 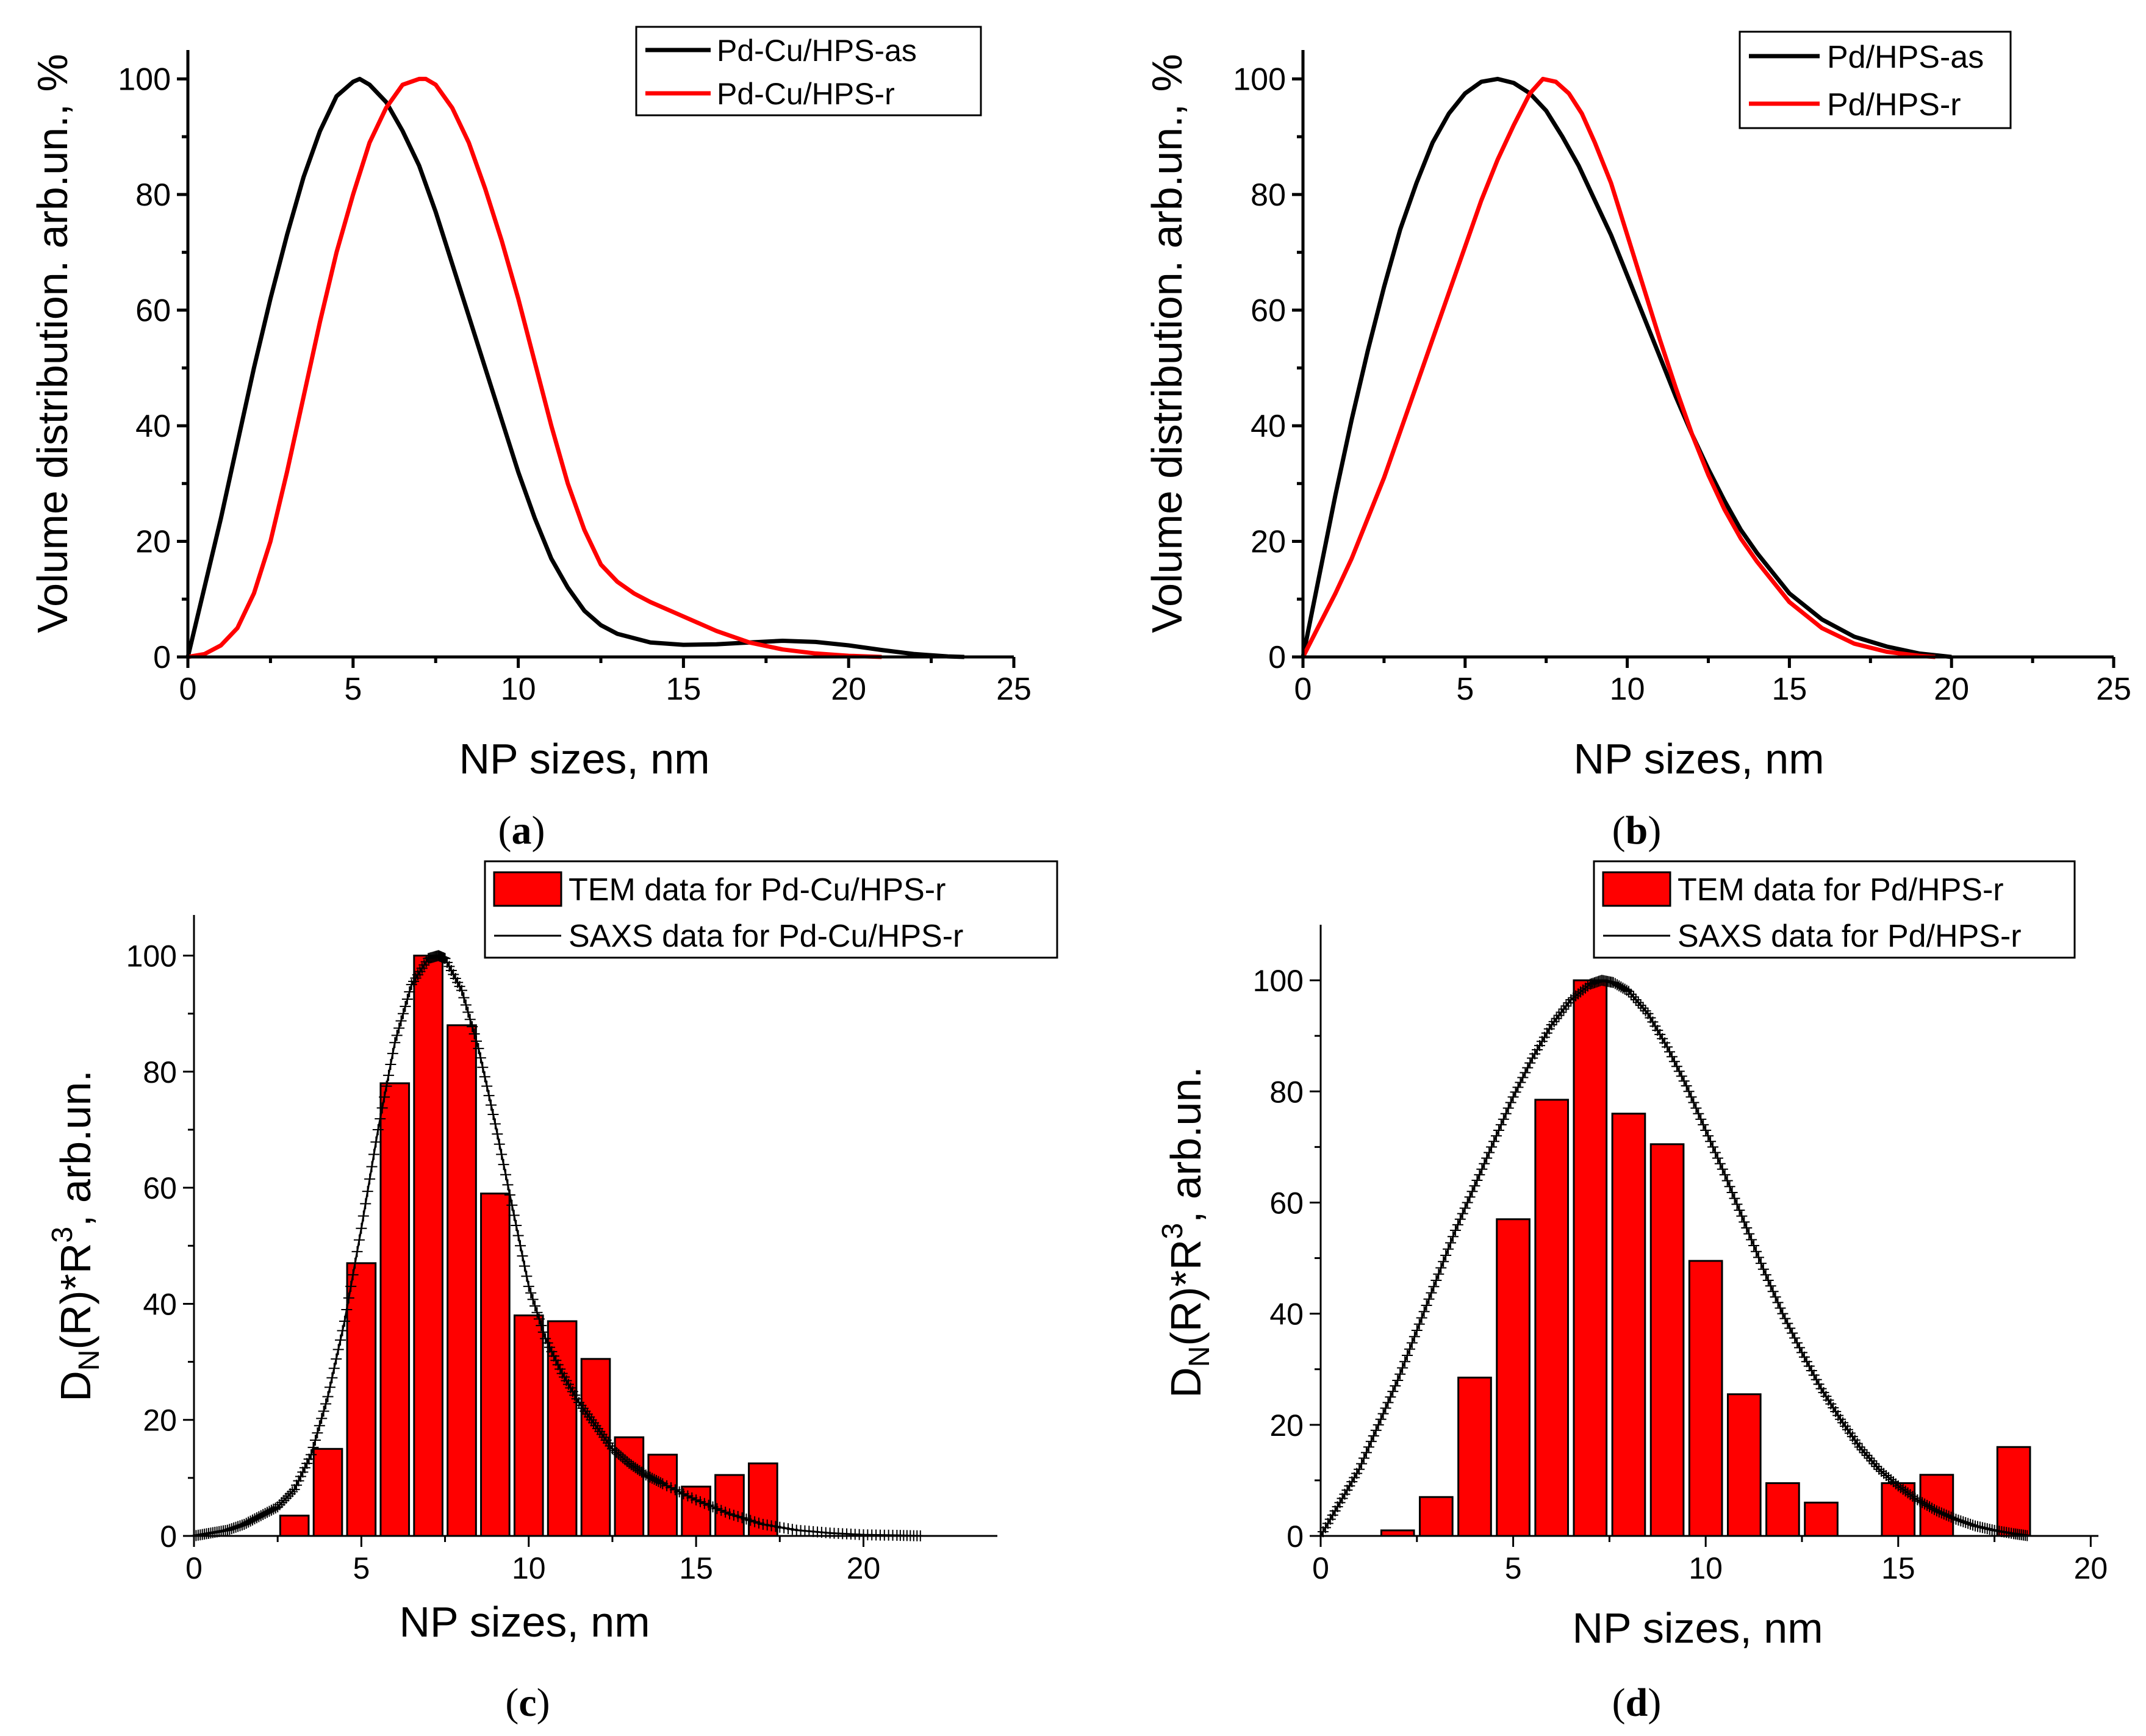 What do you see at coordinates (1841, 890) in the screenshot?
I see `legend-label-tem-pd-hps-r: TEM data for Pd/HPS-r` at bounding box center [1841, 890].